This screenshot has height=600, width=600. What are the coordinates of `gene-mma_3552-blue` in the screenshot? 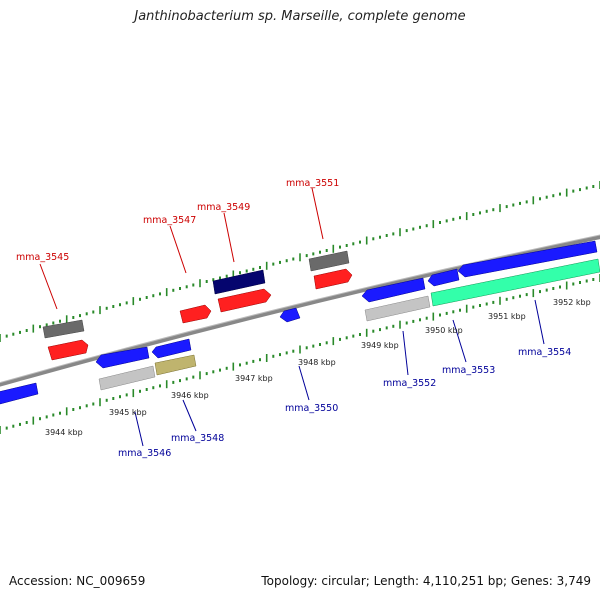 It's located at (393, 290).